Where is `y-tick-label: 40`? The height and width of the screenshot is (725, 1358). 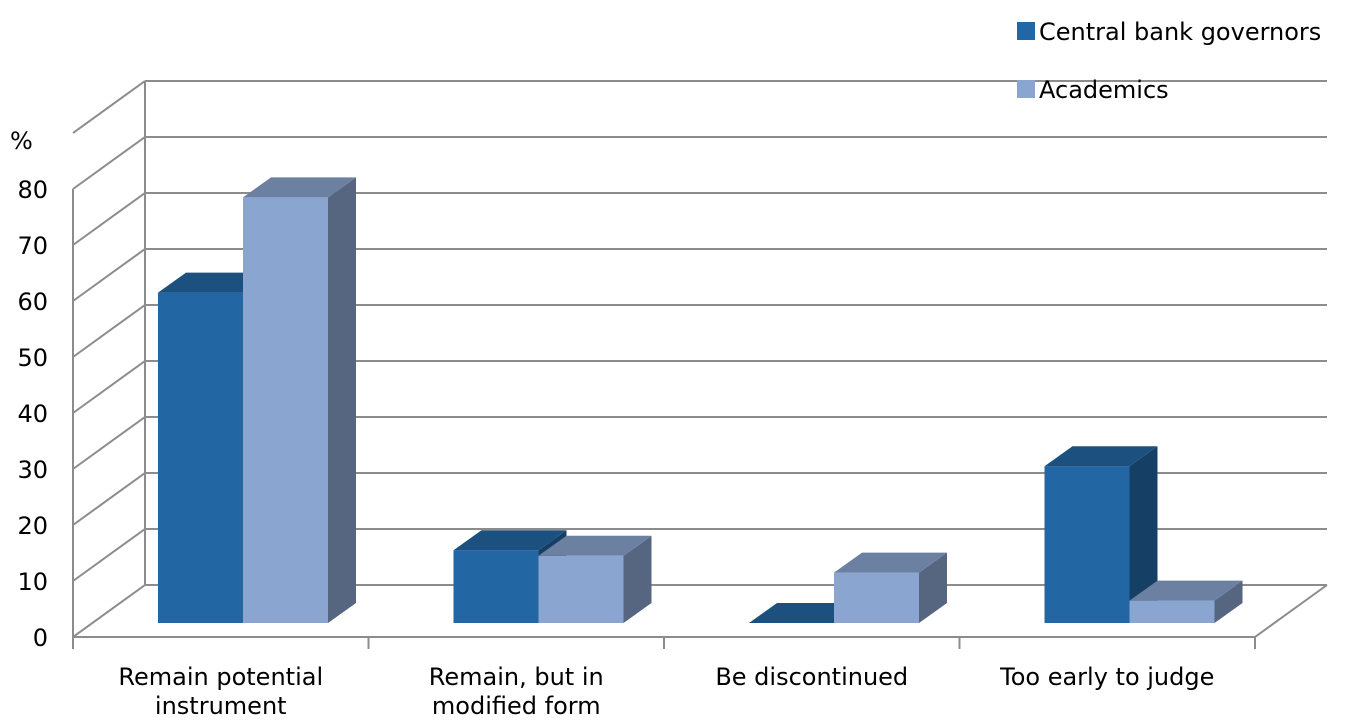
y-tick-label: 40 is located at coordinates (32, 414).